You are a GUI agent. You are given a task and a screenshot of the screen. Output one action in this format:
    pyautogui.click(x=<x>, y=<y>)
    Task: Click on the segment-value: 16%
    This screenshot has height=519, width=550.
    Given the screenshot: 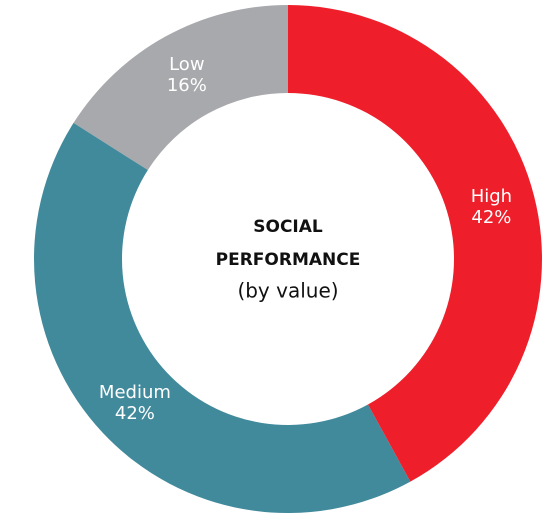 What is the action you would take?
    pyautogui.click(x=187, y=85)
    